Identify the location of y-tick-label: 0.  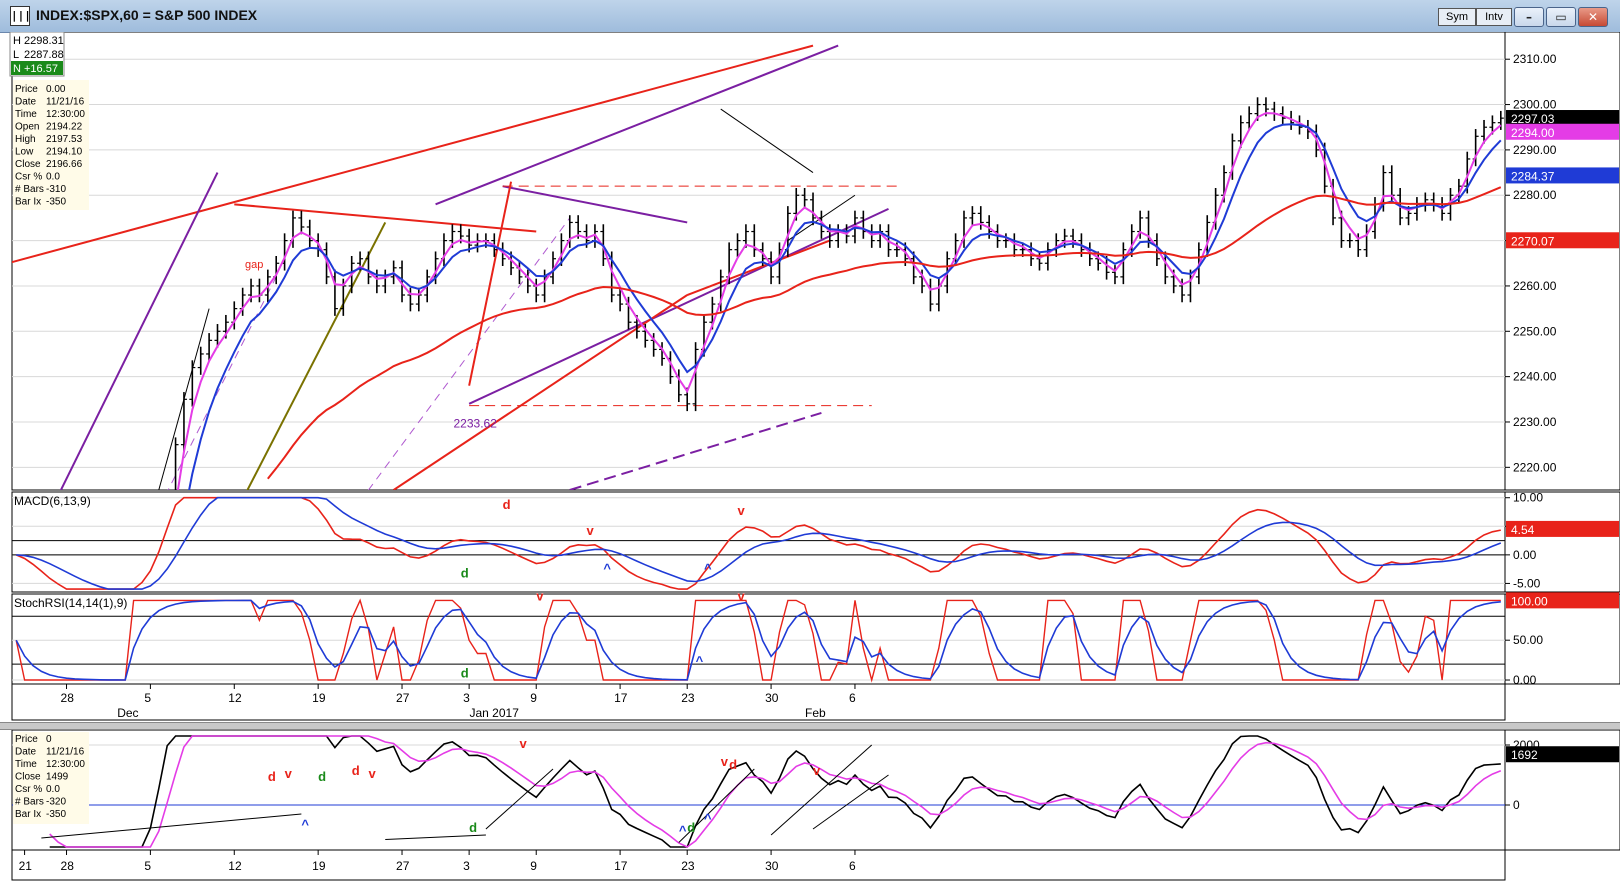
(1516, 805).